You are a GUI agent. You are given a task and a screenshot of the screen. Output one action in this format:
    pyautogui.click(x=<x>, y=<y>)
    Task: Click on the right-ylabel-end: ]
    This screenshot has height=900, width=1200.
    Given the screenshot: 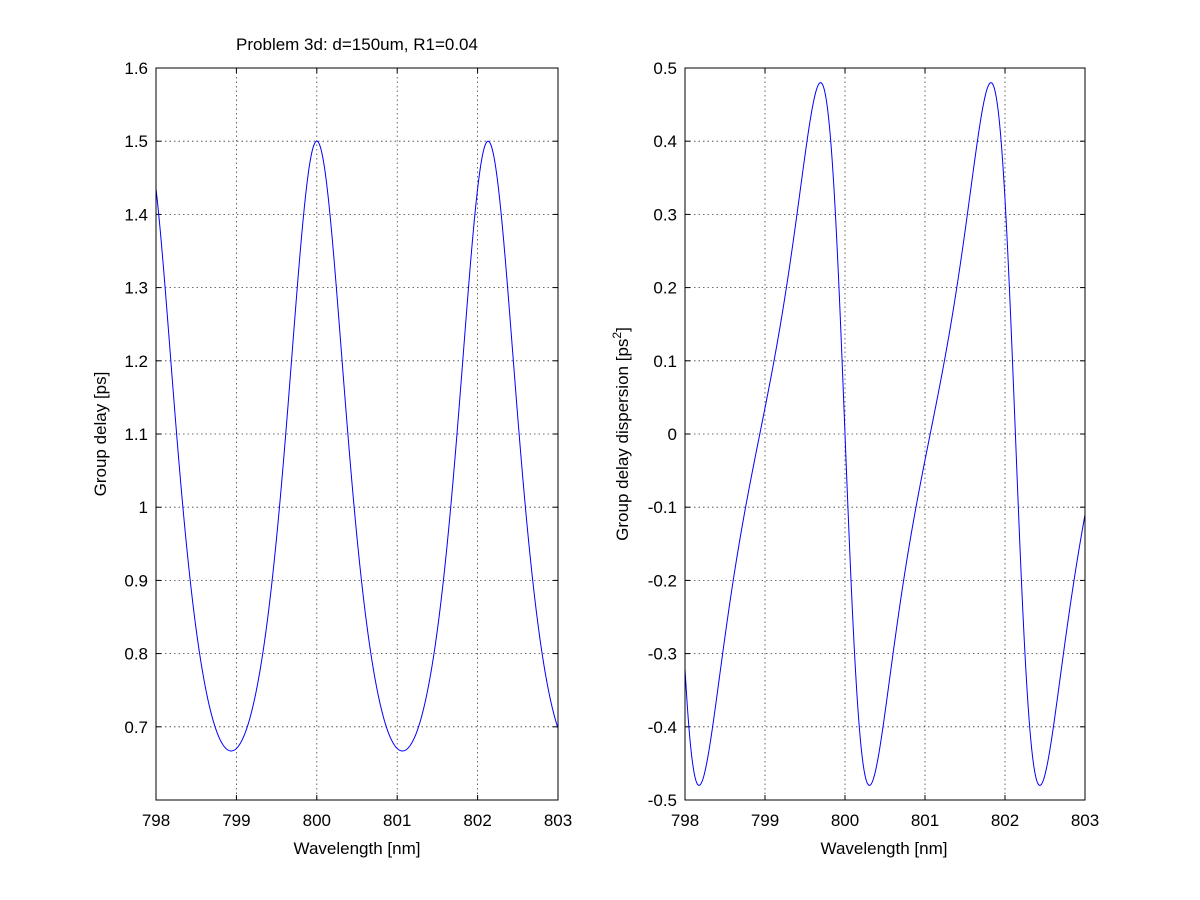 What is the action you would take?
    pyautogui.click(x=622, y=329)
    